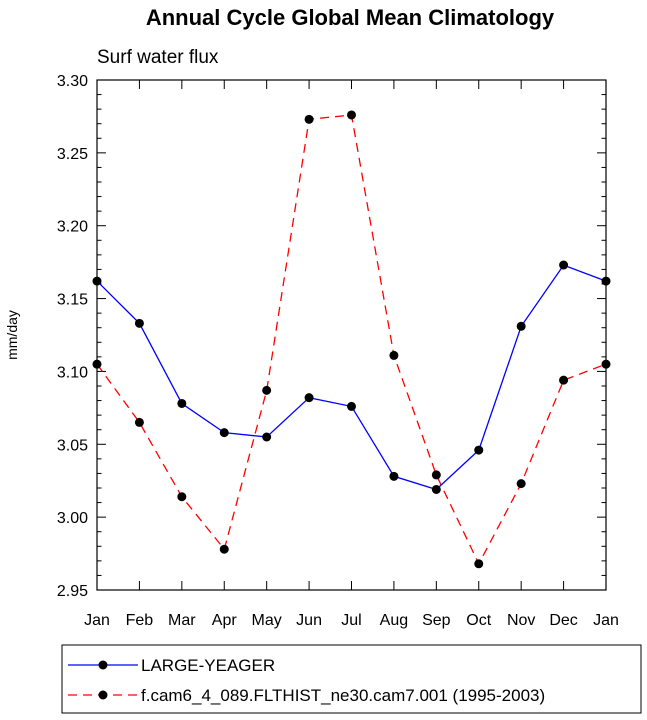 The image size is (647, 720). I want to click on y-tick-label: 3.10, so click(72, 372).